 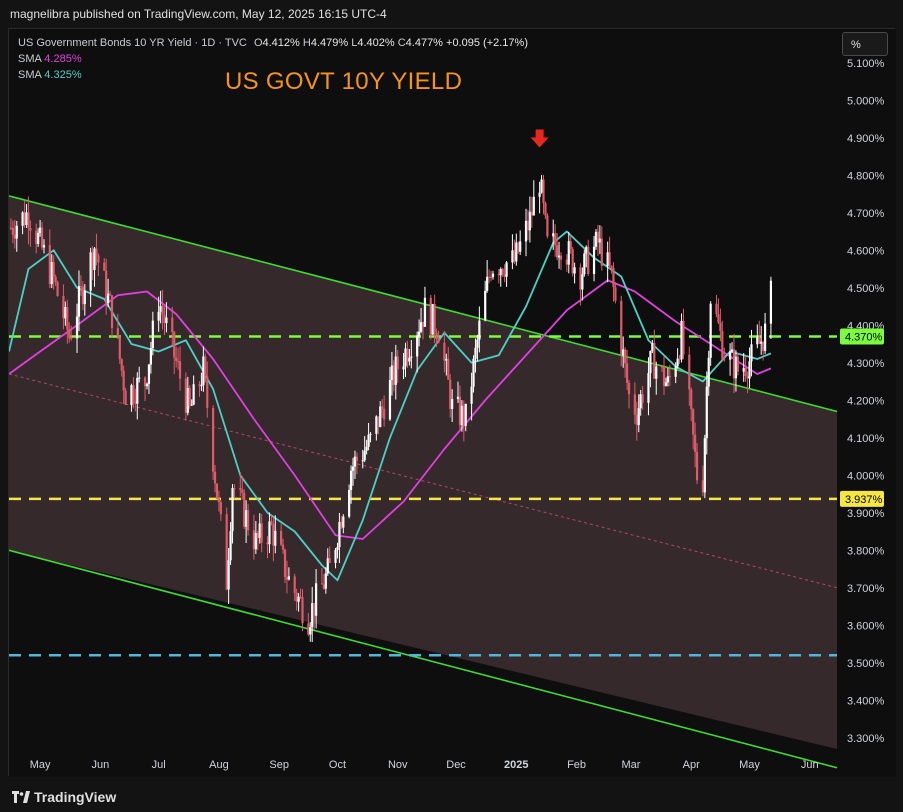 I want to click on percent-scale-button: %, so click(x=865, y=44).